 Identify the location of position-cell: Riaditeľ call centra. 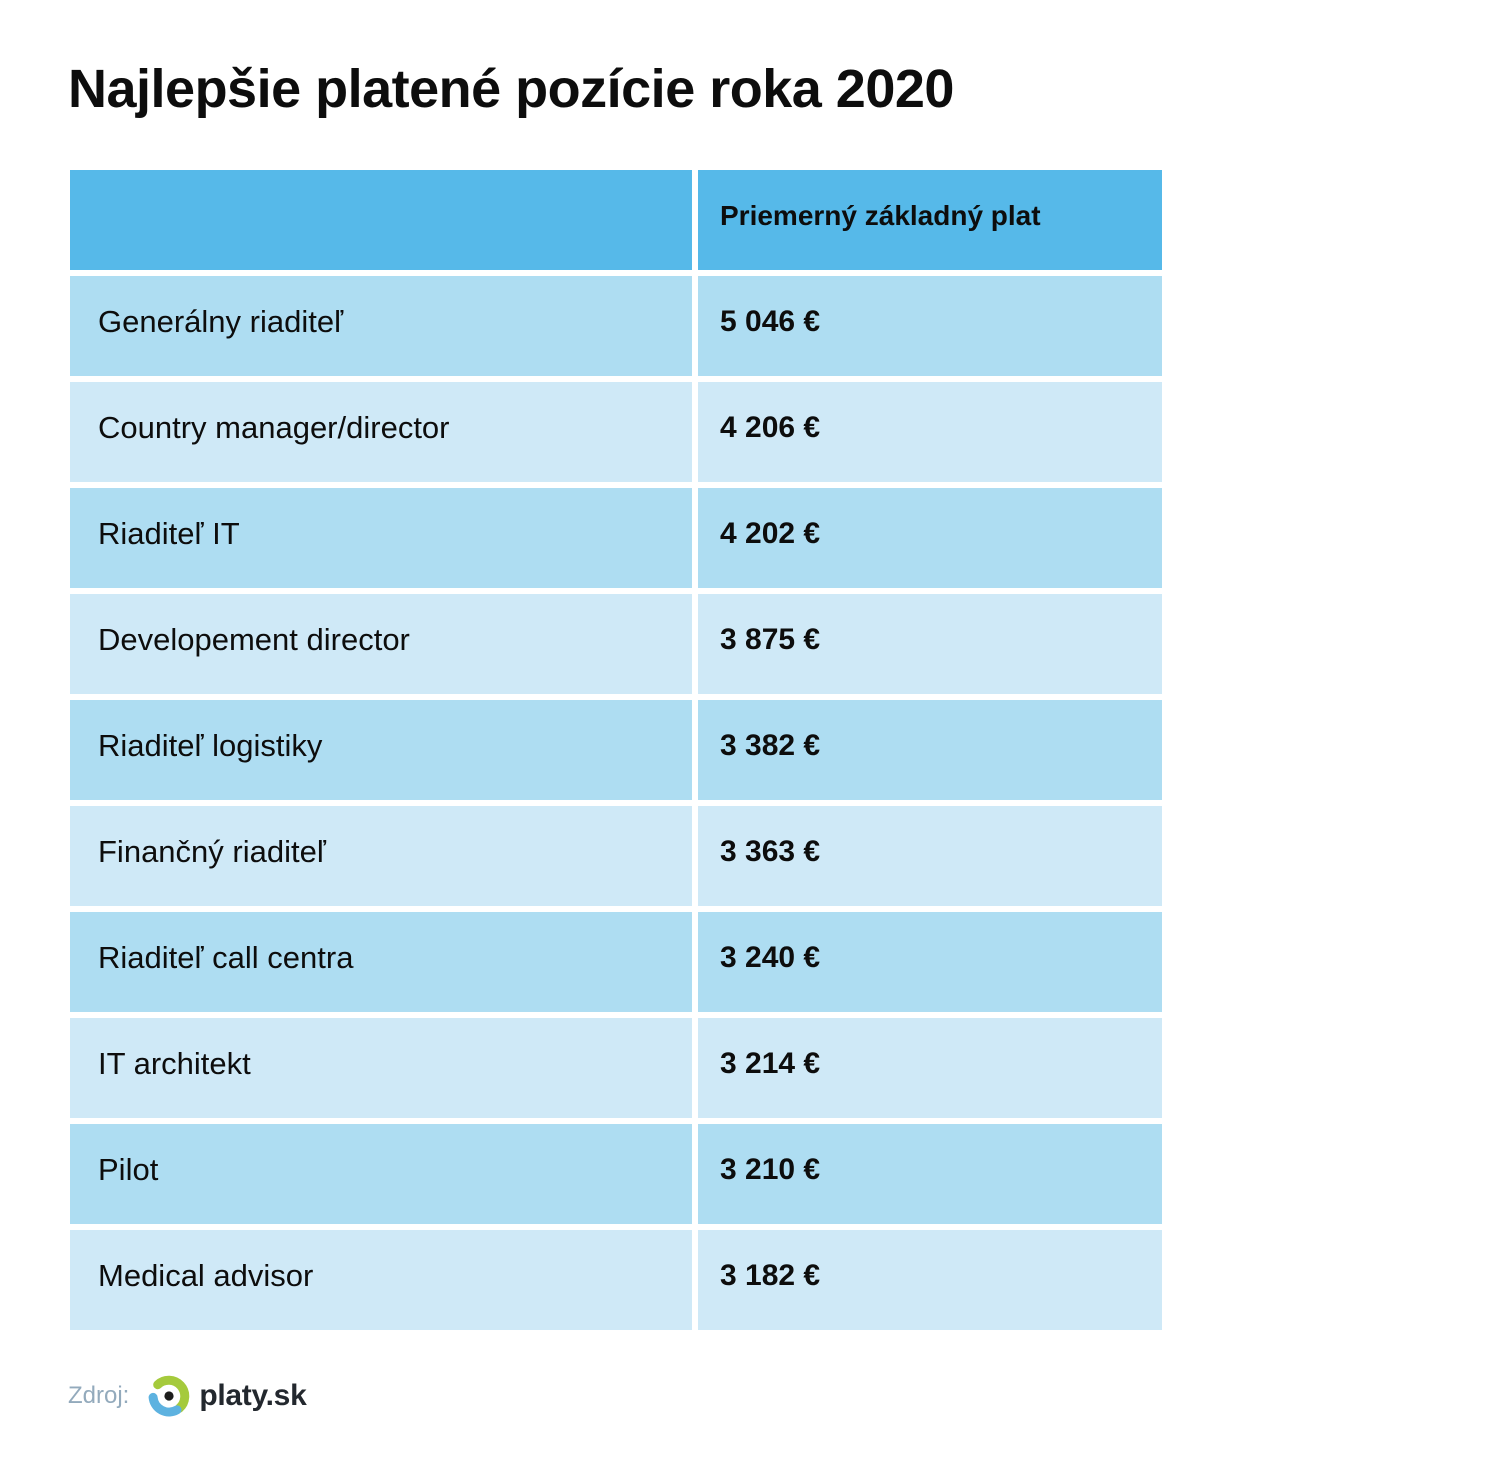
(381, 962).